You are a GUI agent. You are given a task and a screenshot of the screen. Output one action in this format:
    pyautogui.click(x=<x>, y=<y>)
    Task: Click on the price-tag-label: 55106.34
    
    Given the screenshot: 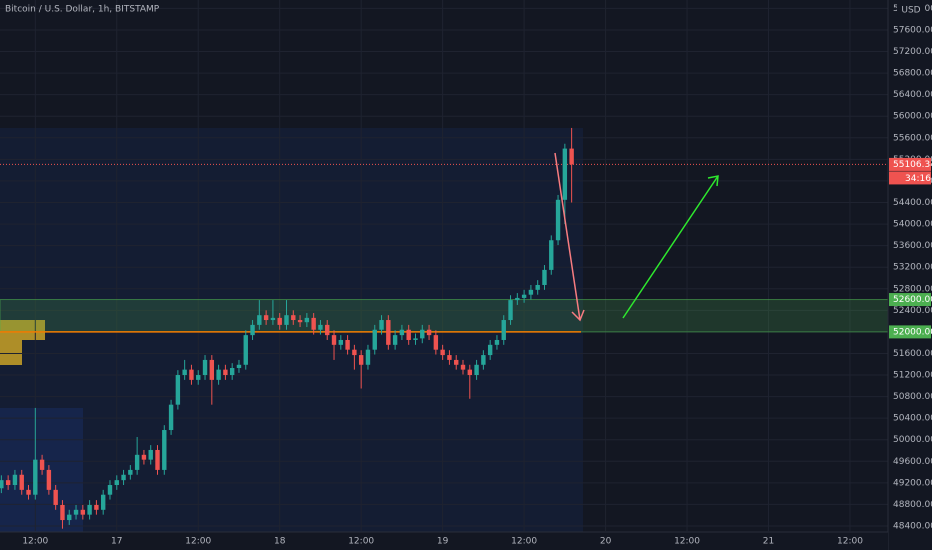 What is the action you would take?
    pyautogui.click(x=912, y=165)
    